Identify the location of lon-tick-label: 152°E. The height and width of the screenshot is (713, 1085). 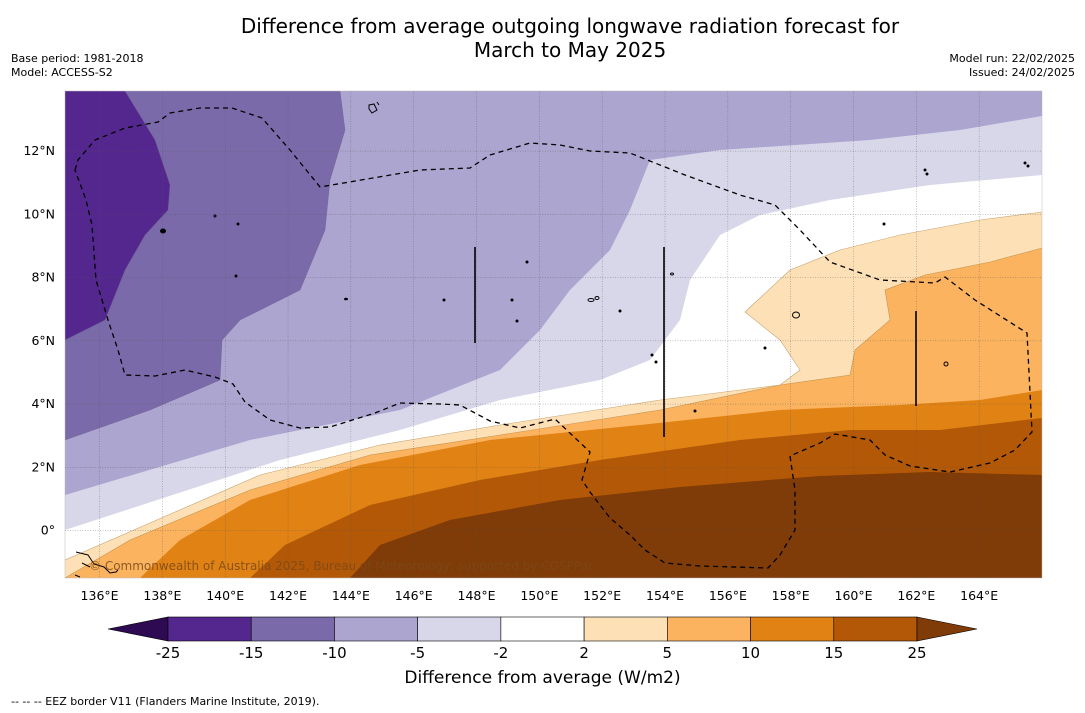
(602, 595).